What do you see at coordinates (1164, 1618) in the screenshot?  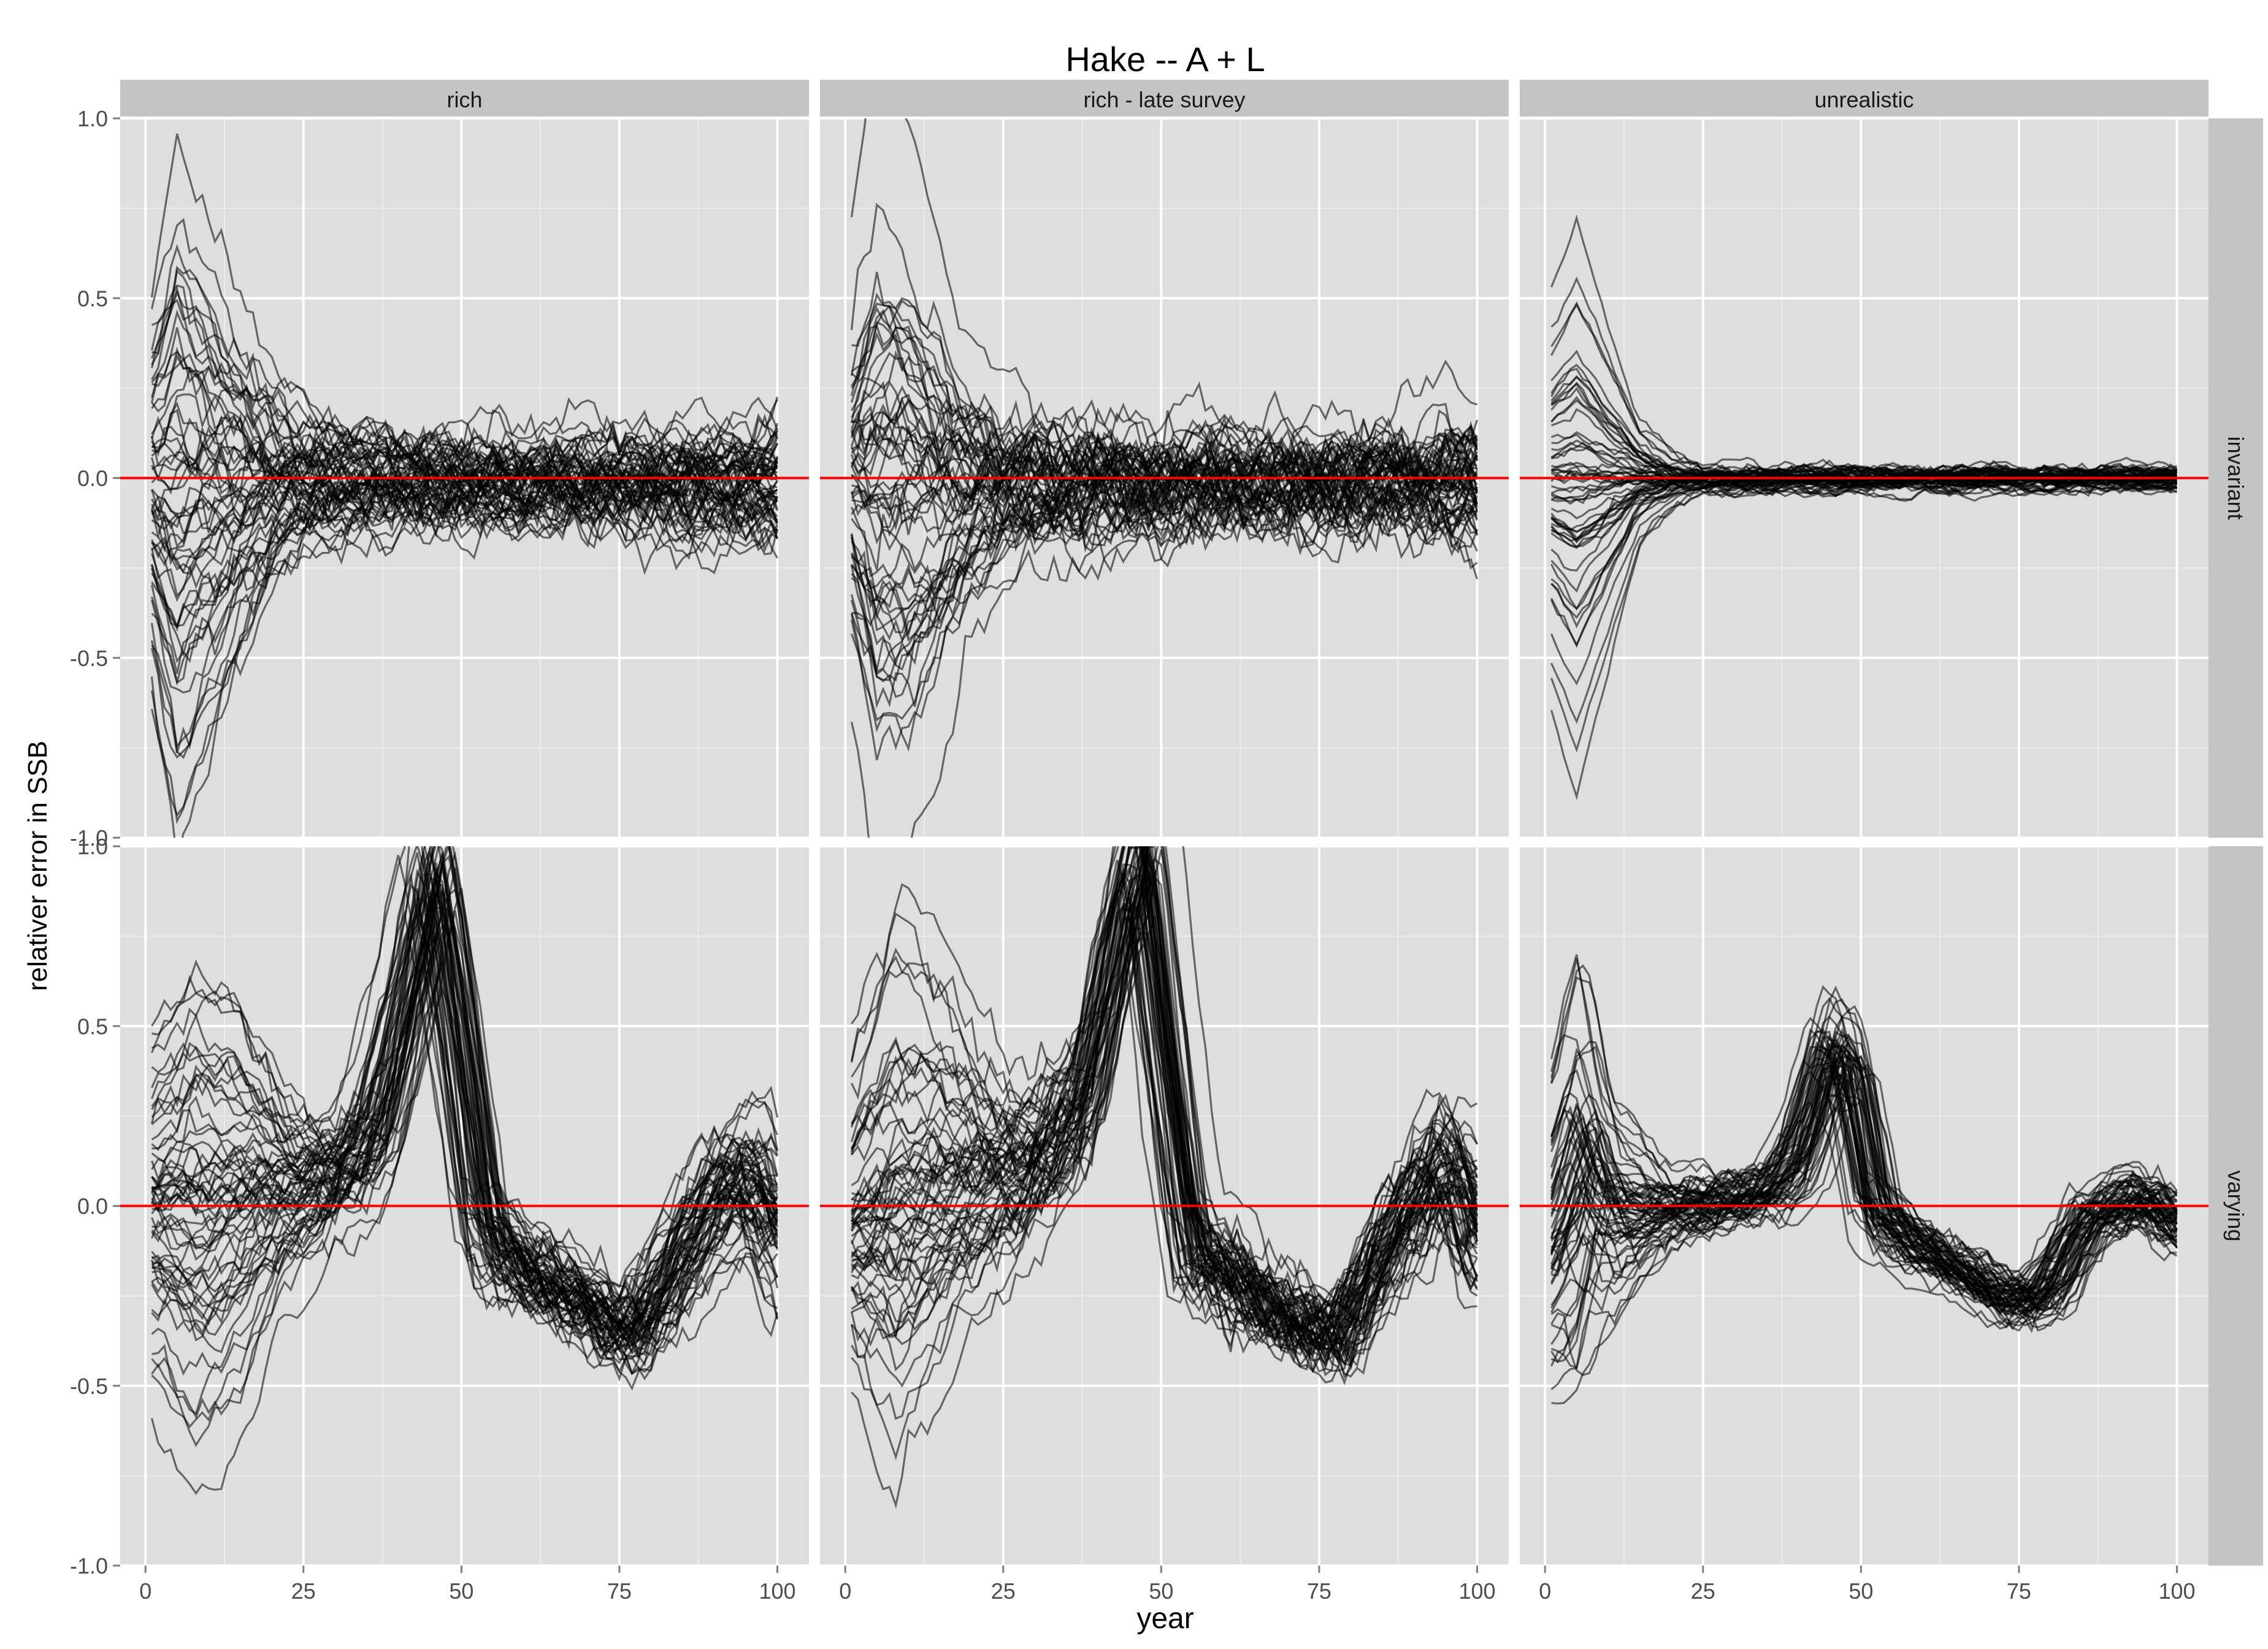 I see `x-axis-label: year` at bounding box center [1164, 1618].